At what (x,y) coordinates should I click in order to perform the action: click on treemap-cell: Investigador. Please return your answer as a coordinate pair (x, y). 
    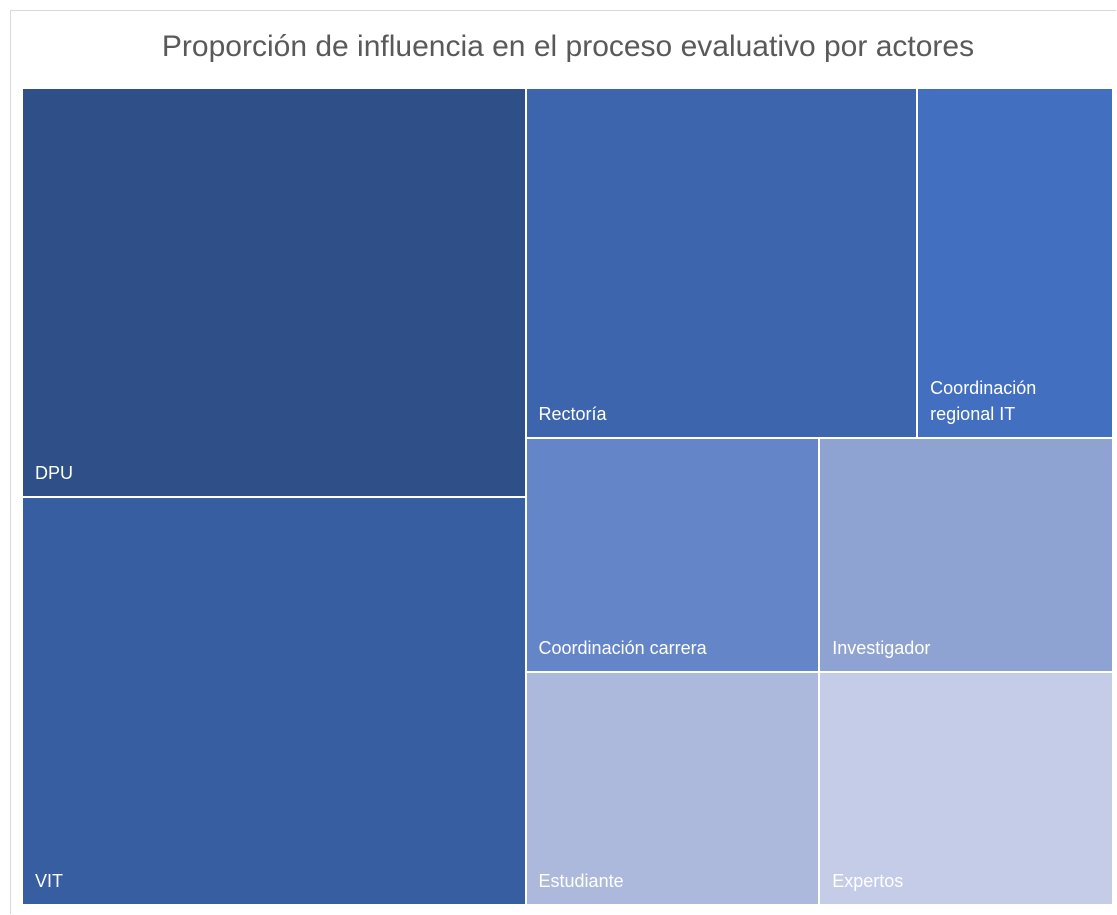
    Looking at the image, I should click on (966, 555).